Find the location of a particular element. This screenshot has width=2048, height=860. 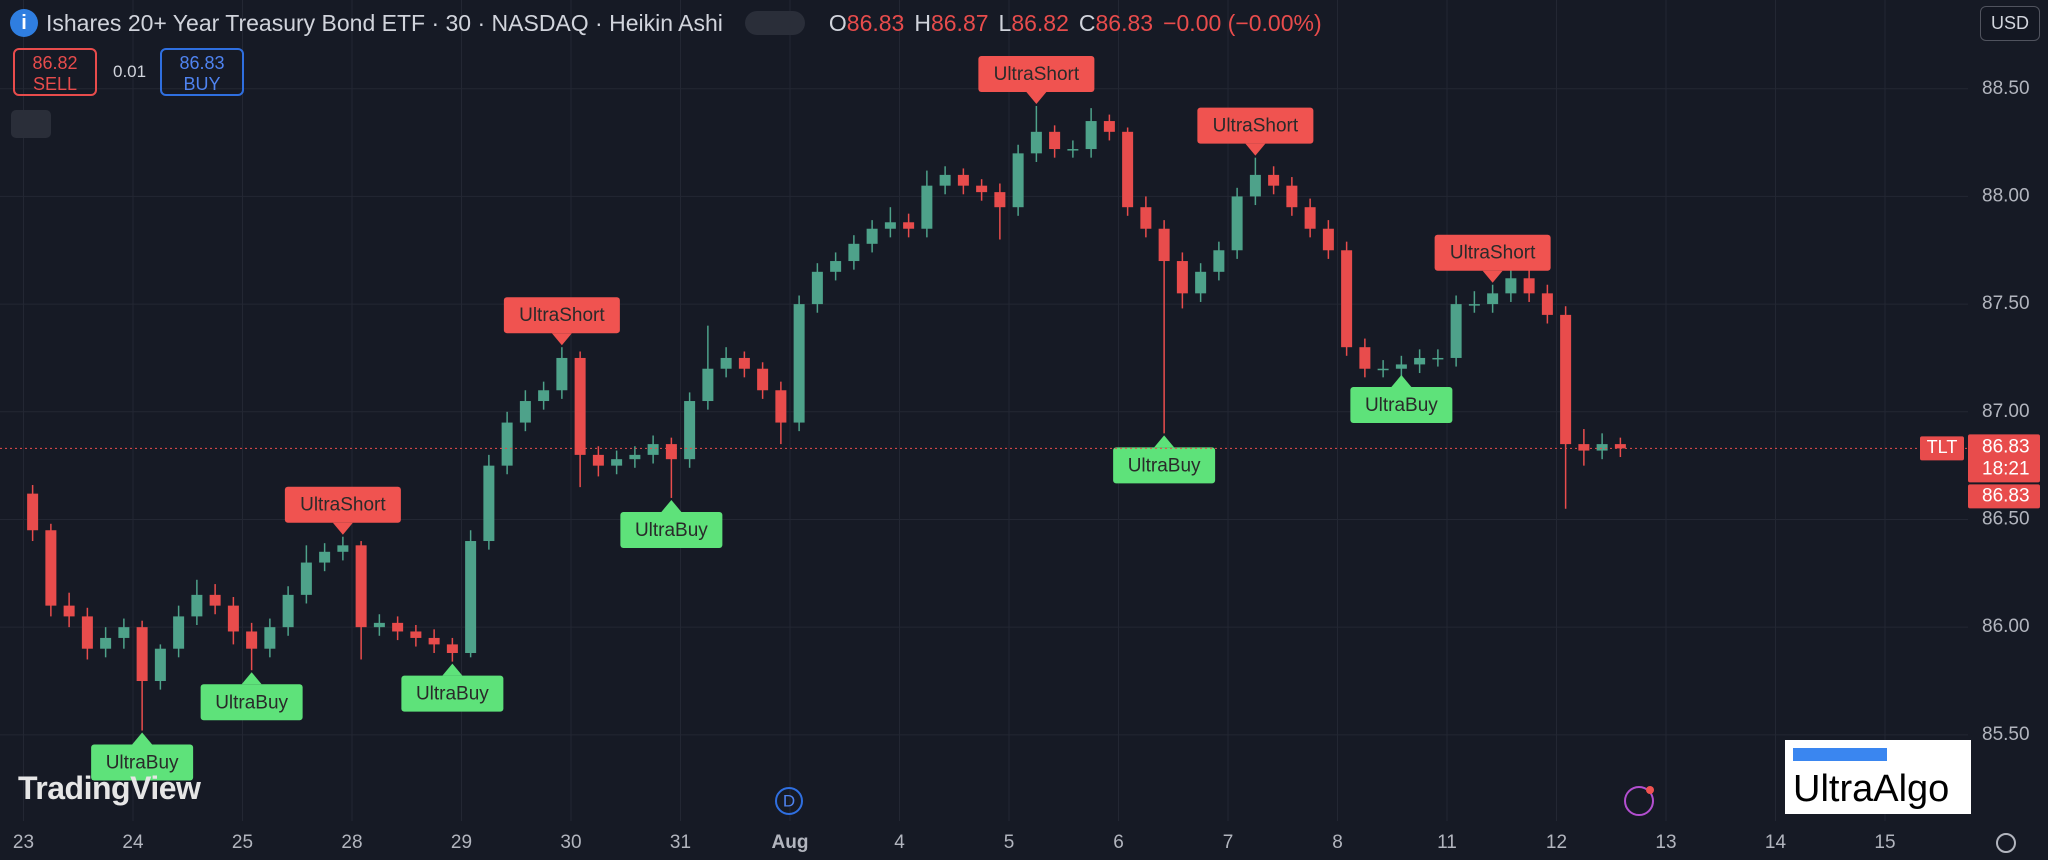

ohlc: O86.83 H86.87 L86.82 C86.83 is located at coordinates (986, 23).